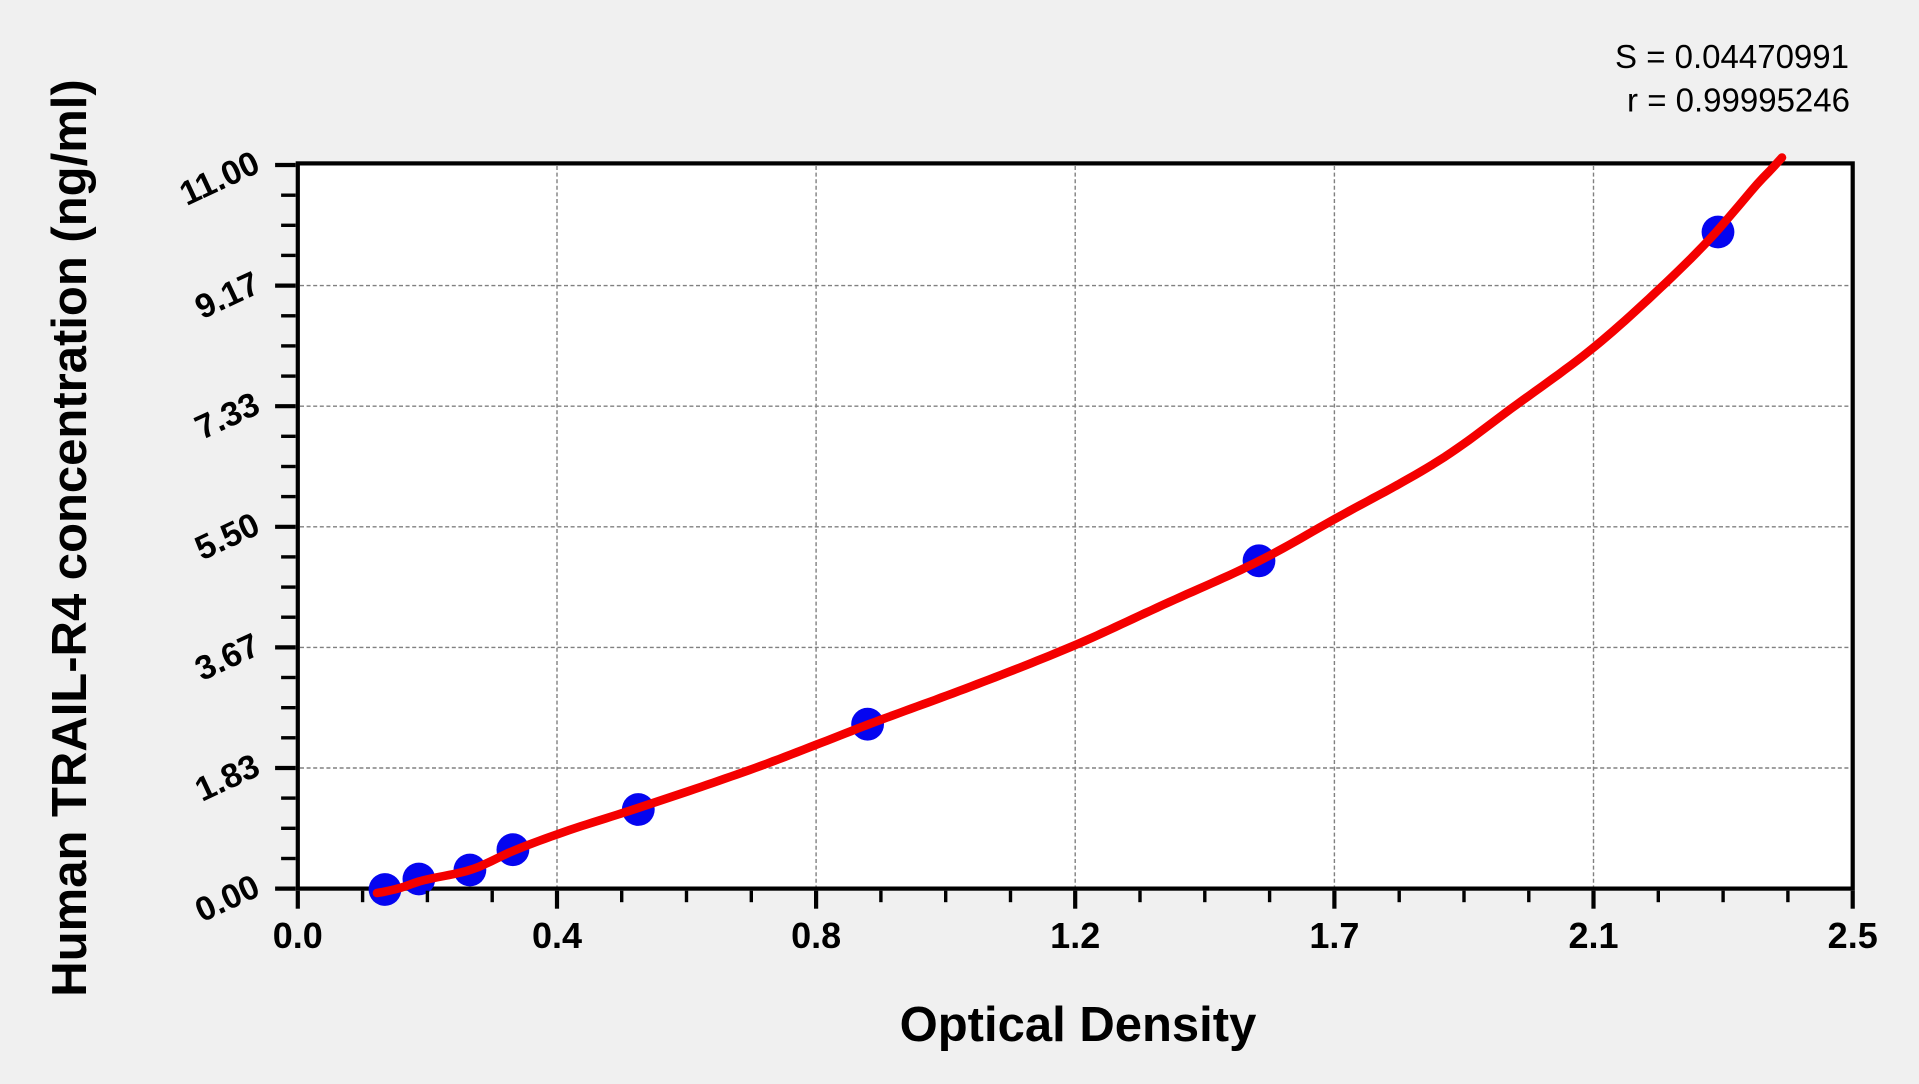 The height and width of the screenshot is (1084, 1919). What do you see at coordinates (1732, 56) in the screenshot?
I see `svg-text: S = 0.04470991` at bounding box center [1732, 56].